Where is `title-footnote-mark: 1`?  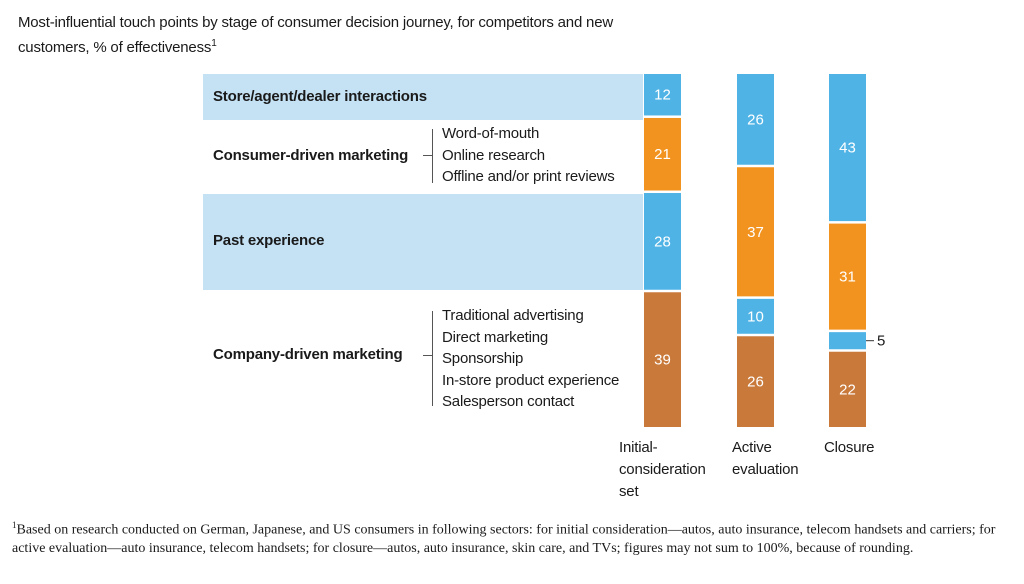 title-footnote-mark: 1 is located at coordinates (214, 43).